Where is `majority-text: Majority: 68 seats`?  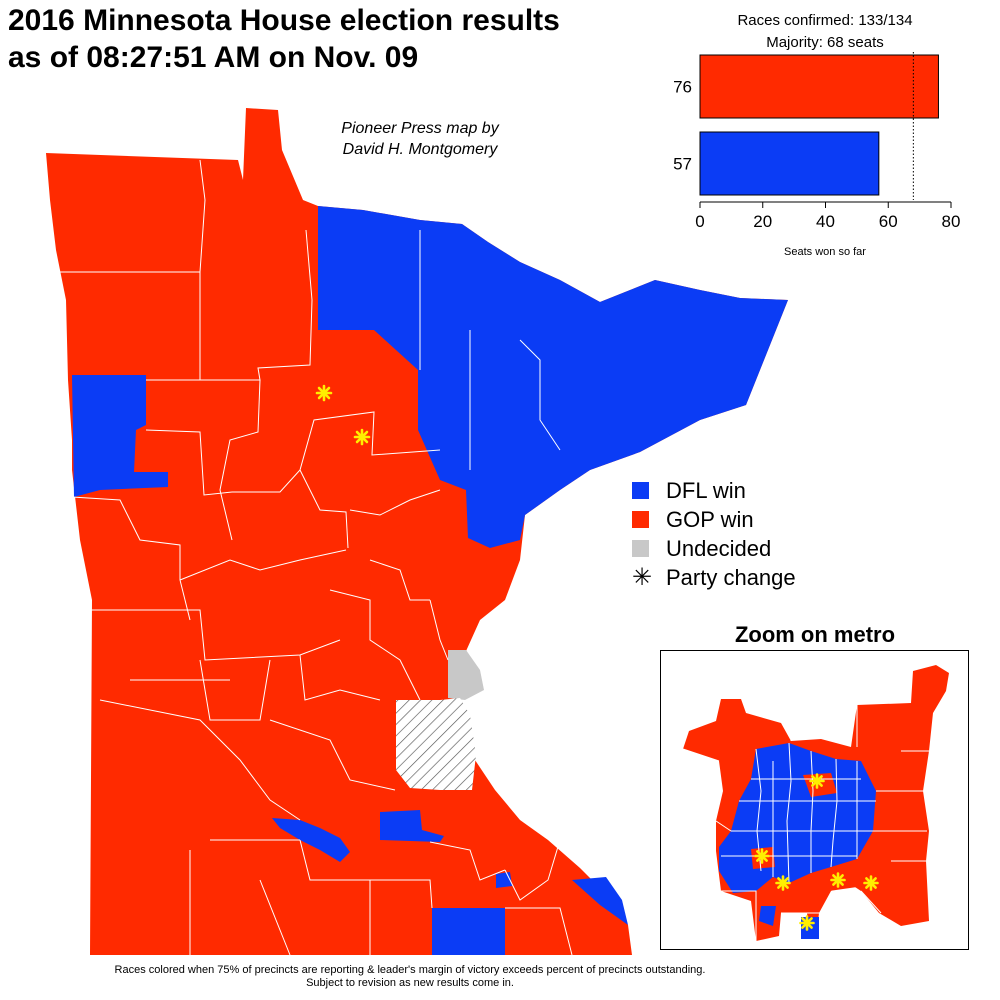 majority-text: Majority: 68 seats is located at coordinates (825, 42).